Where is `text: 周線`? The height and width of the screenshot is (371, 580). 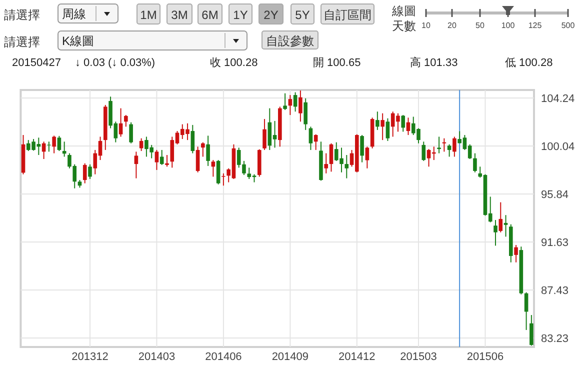
text: 周線 is located at coordinates (74, 14).